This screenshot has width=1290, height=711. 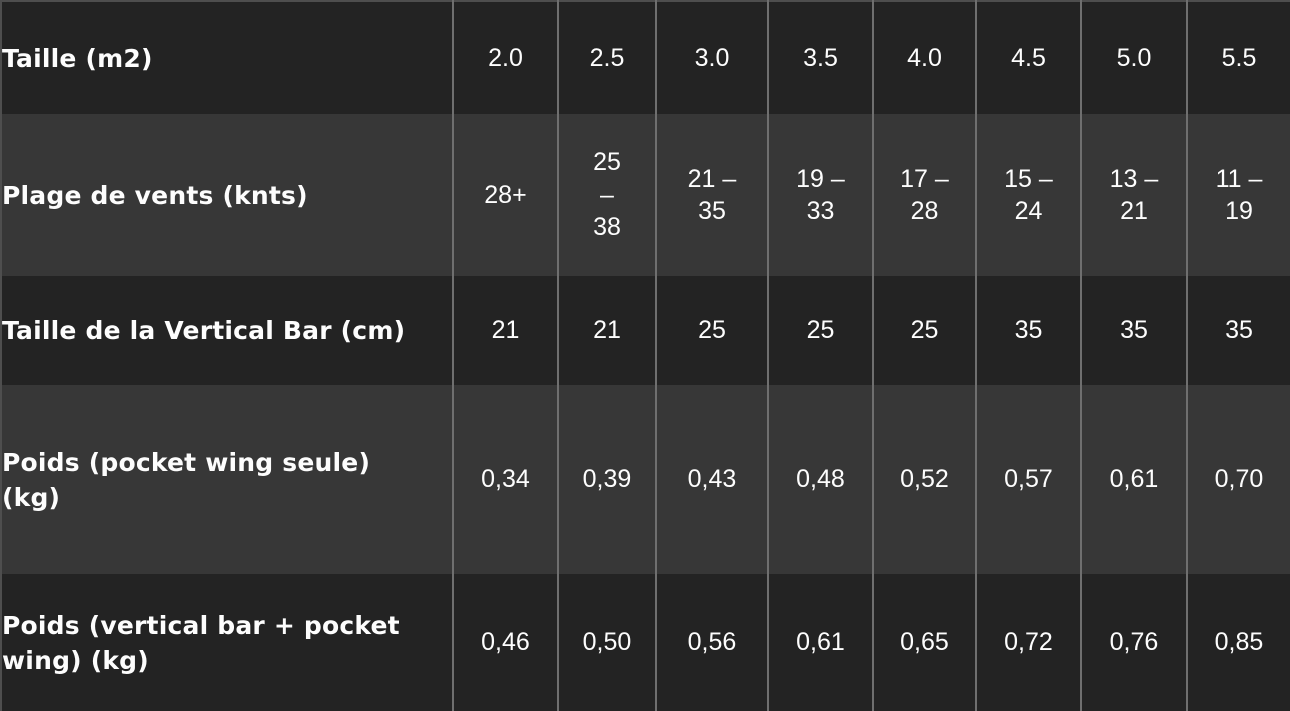 I want to click on table-cell: 0,34, so click(x=505, y=479).